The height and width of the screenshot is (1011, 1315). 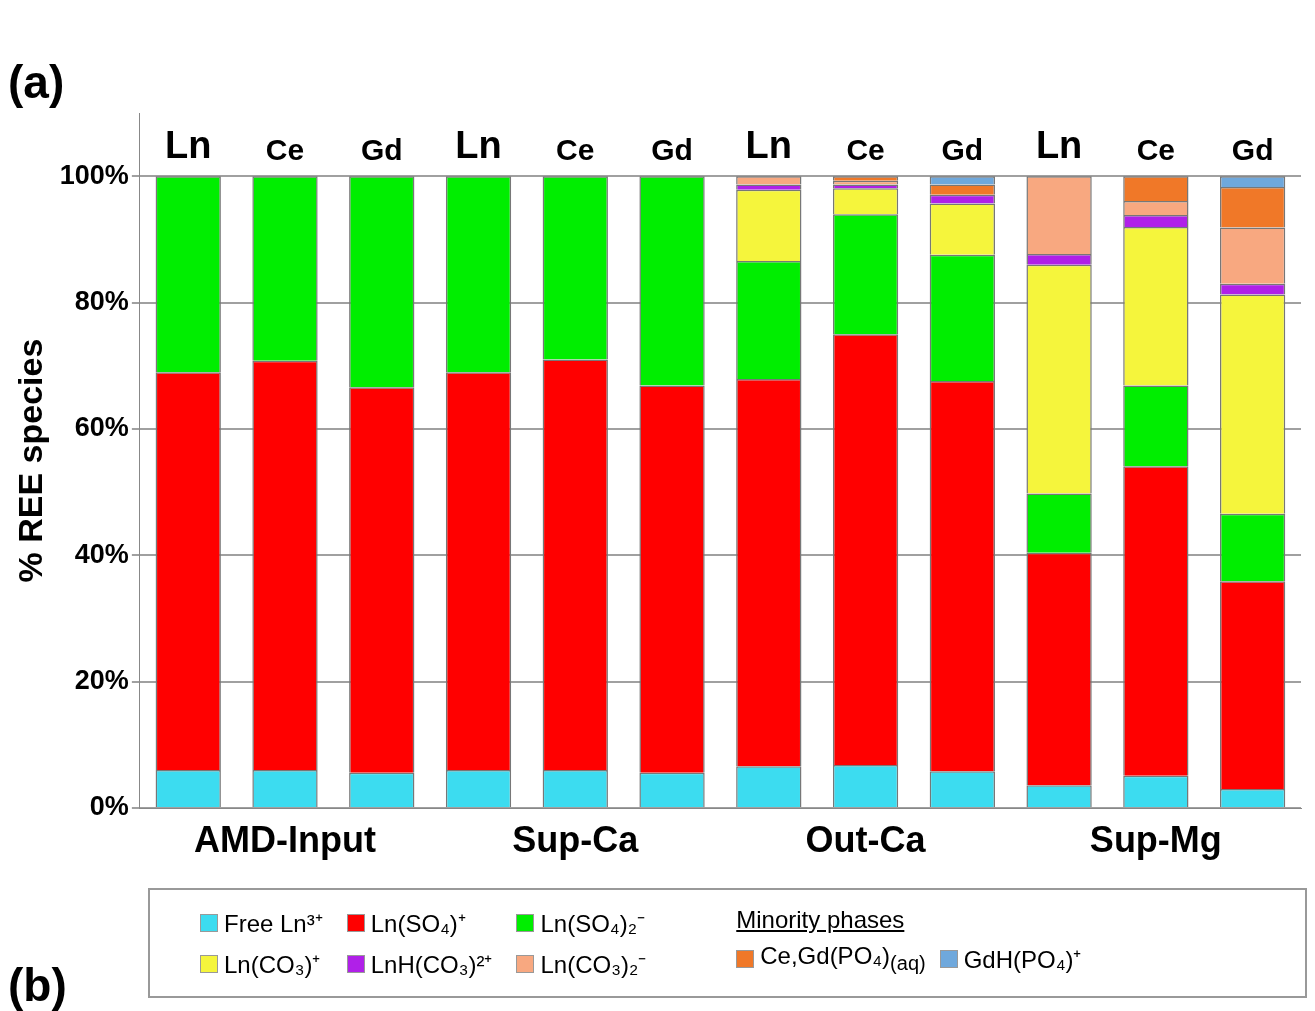 I want to click on legend-label: LnH(CO₃)²⁺, so click(x=431, y=965).